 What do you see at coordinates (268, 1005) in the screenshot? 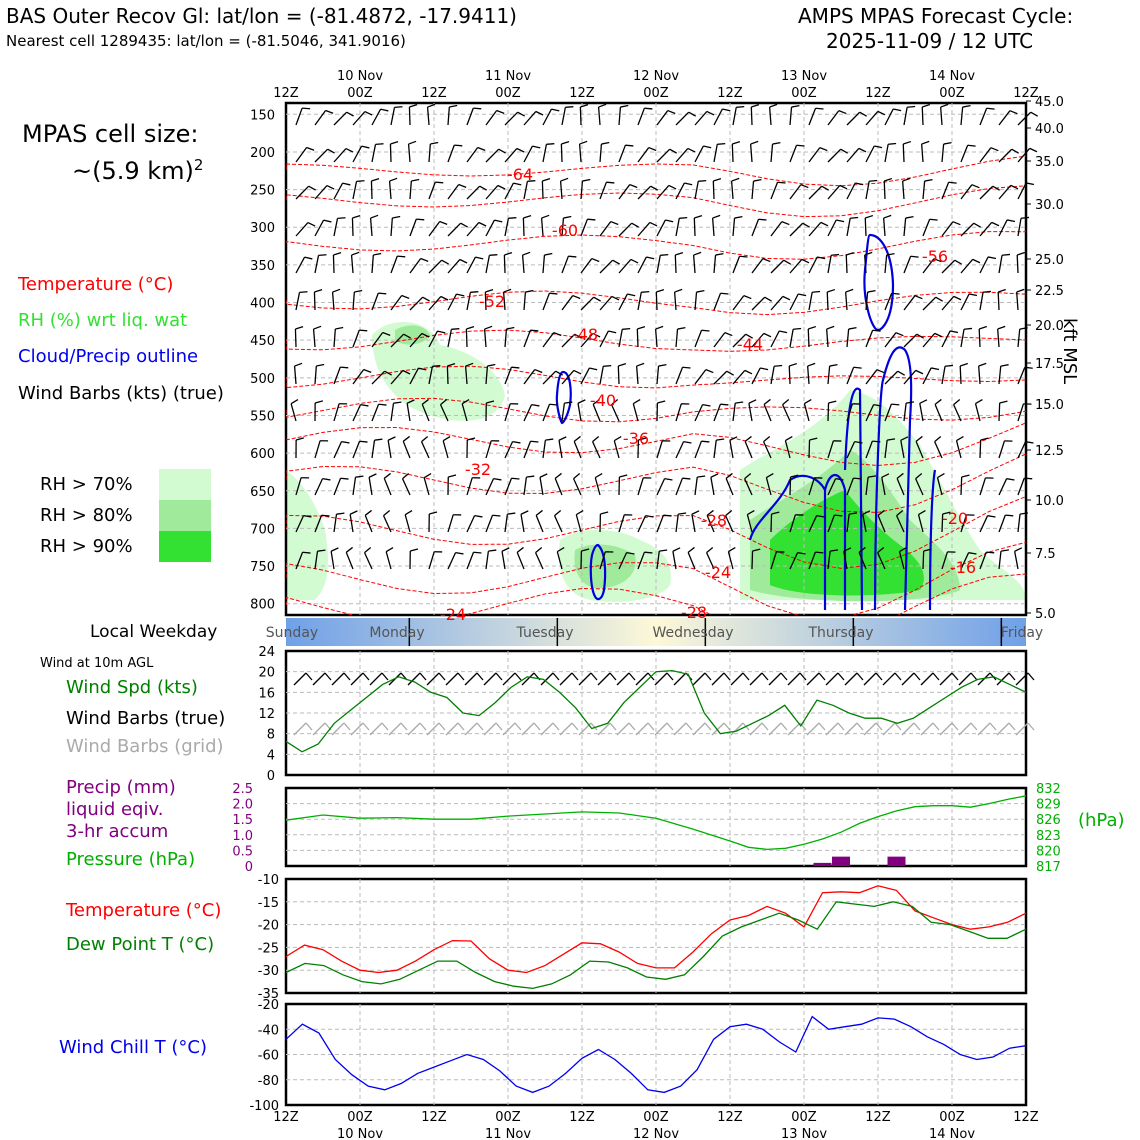
I see `wind-chill-tick: -20` at bounding box center [268, 1005].